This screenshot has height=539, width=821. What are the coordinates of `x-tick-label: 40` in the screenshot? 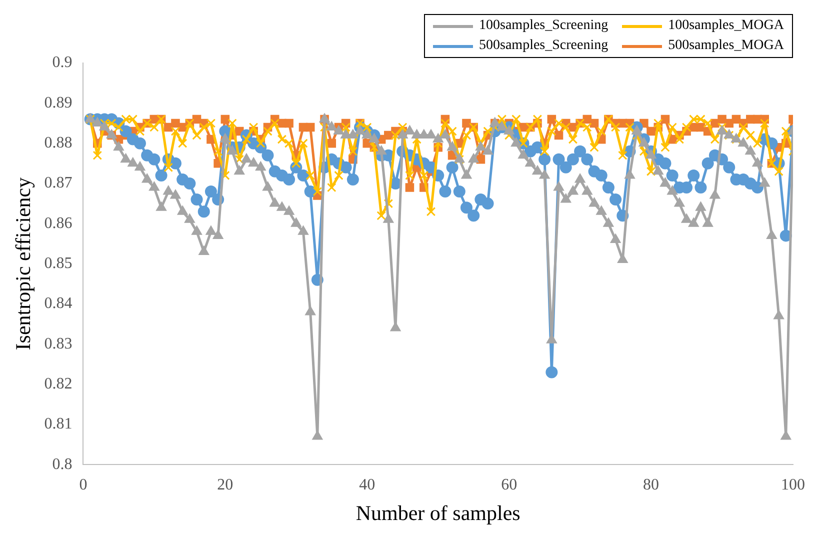 It's located at (367, 485).